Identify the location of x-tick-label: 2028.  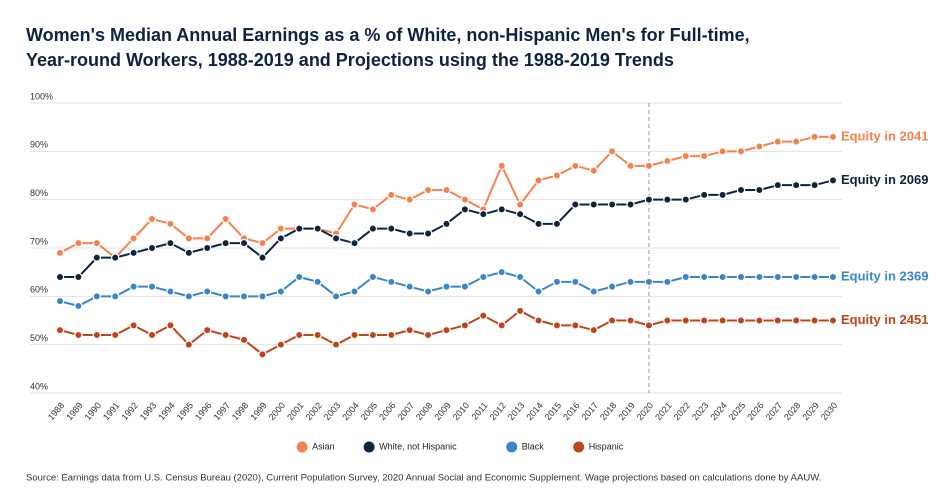
(792, 411).